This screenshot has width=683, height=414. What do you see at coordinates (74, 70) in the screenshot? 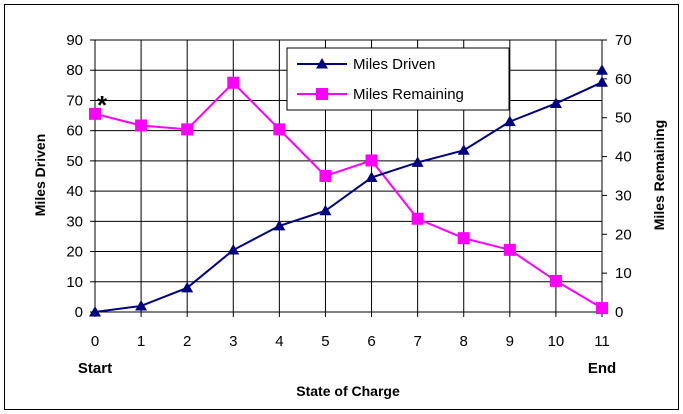
I see `left-tick-label: 80` at bounding box center [74, 70].